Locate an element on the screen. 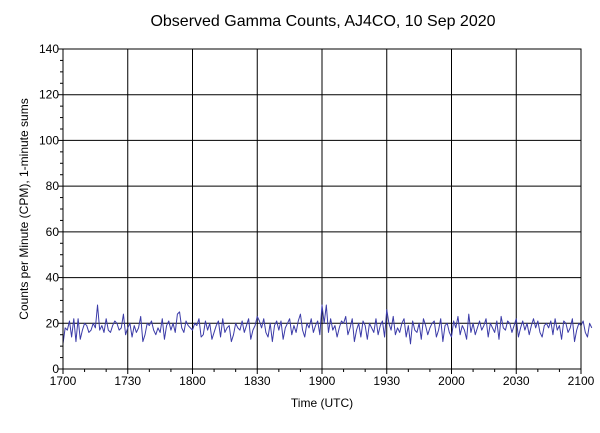  x-axis-label: Time (UTC) is located at coordinates (322, 403).